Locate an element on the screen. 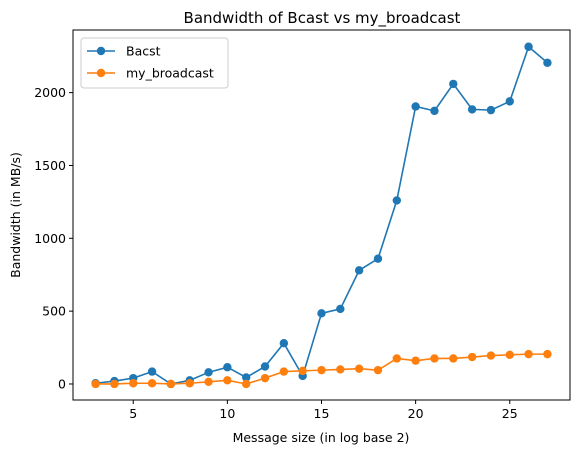  y-tick-label: 2000 is located at coordinates (50, 92).